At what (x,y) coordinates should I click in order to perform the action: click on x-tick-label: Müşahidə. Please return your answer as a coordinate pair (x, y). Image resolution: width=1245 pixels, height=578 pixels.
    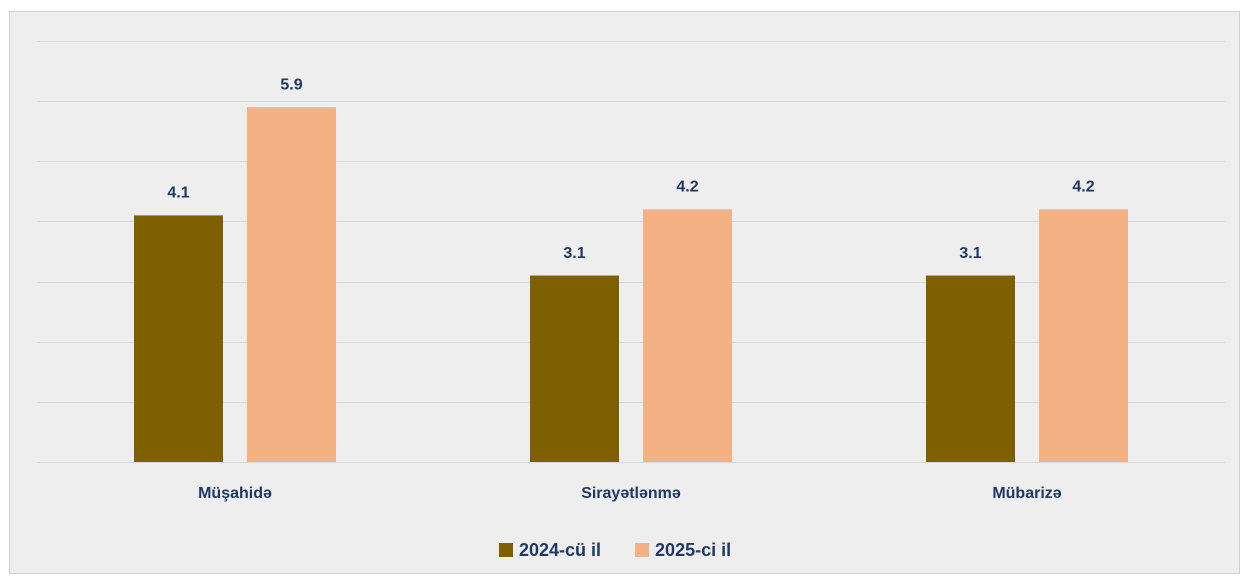
    Looking at the image, I should click on (235, 493).